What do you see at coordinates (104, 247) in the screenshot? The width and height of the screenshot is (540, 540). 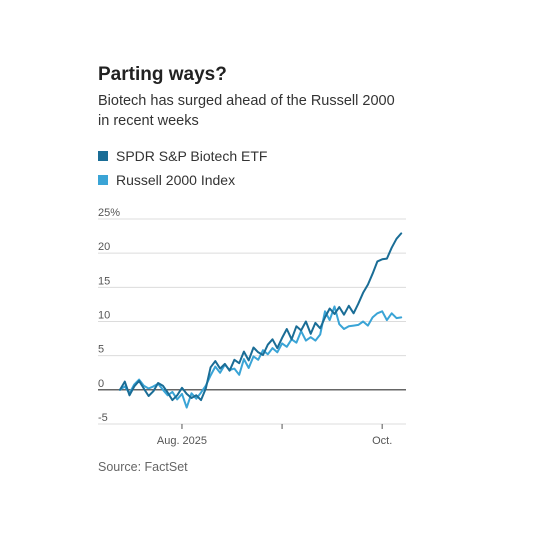 I see `y-tick-label: 20` at bounding box center [104, 247].